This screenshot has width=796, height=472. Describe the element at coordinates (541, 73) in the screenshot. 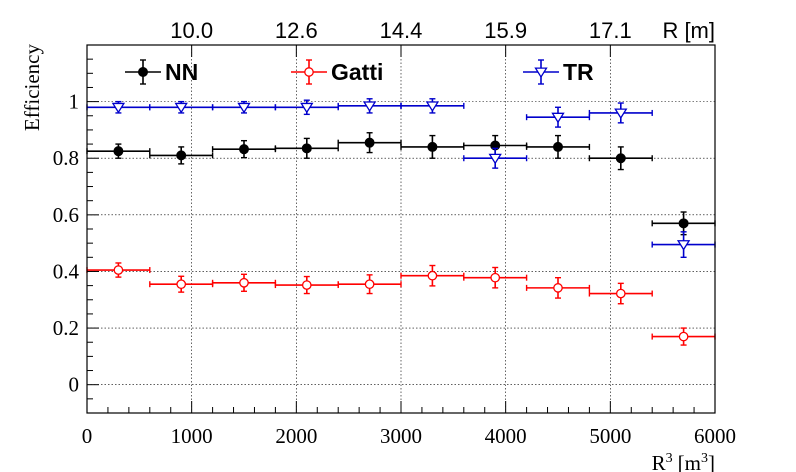

I see `legend-marker-tr` at that location.